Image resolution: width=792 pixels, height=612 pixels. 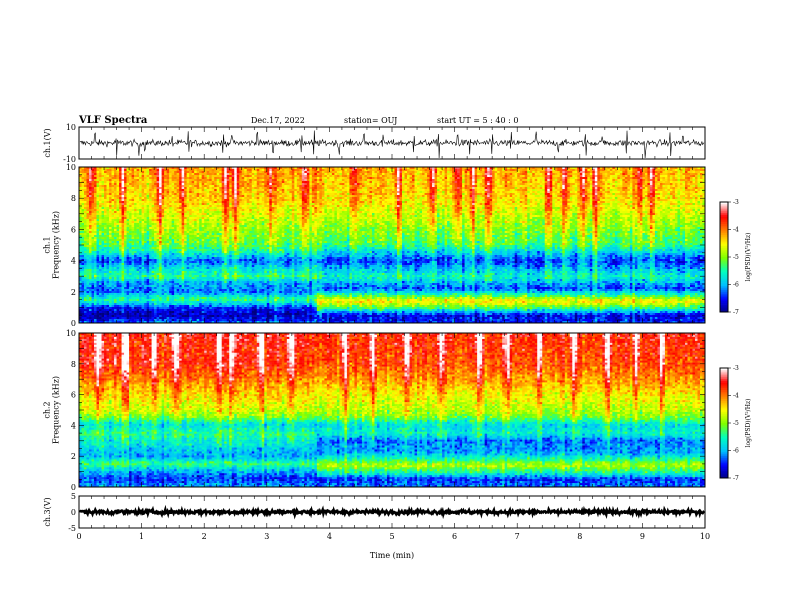 I want to click on time-tick-label: 1, so click(x=141, y=536).